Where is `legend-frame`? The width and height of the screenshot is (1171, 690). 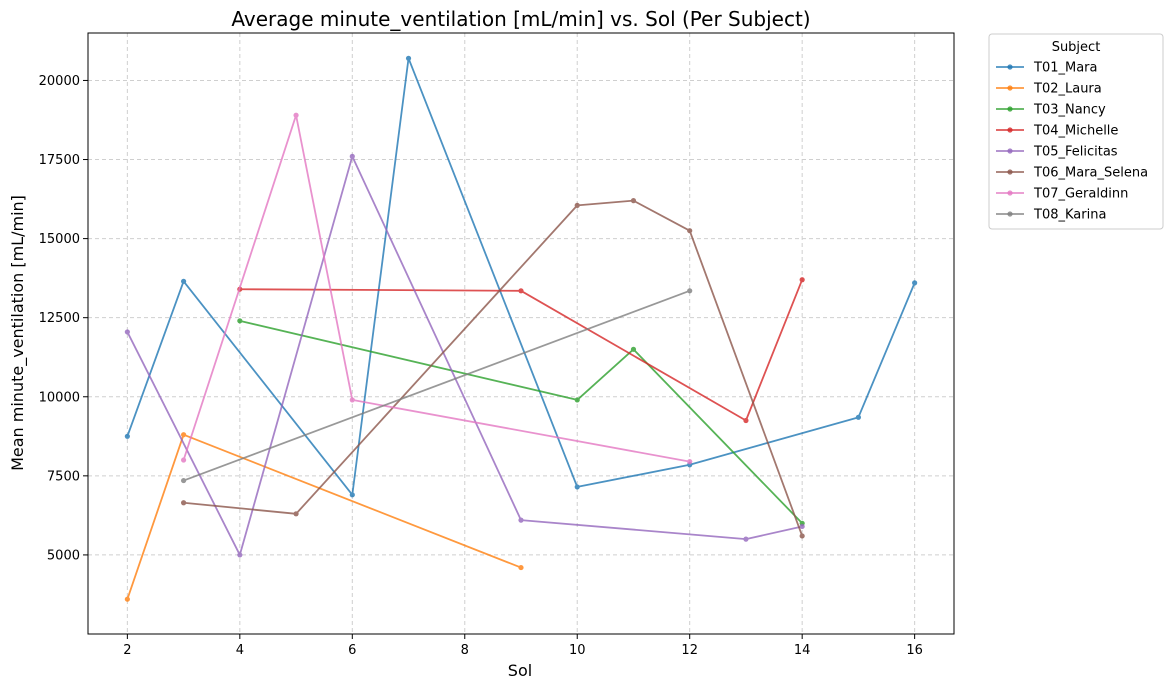 legend-frame is located at coordinates (1076, 131).